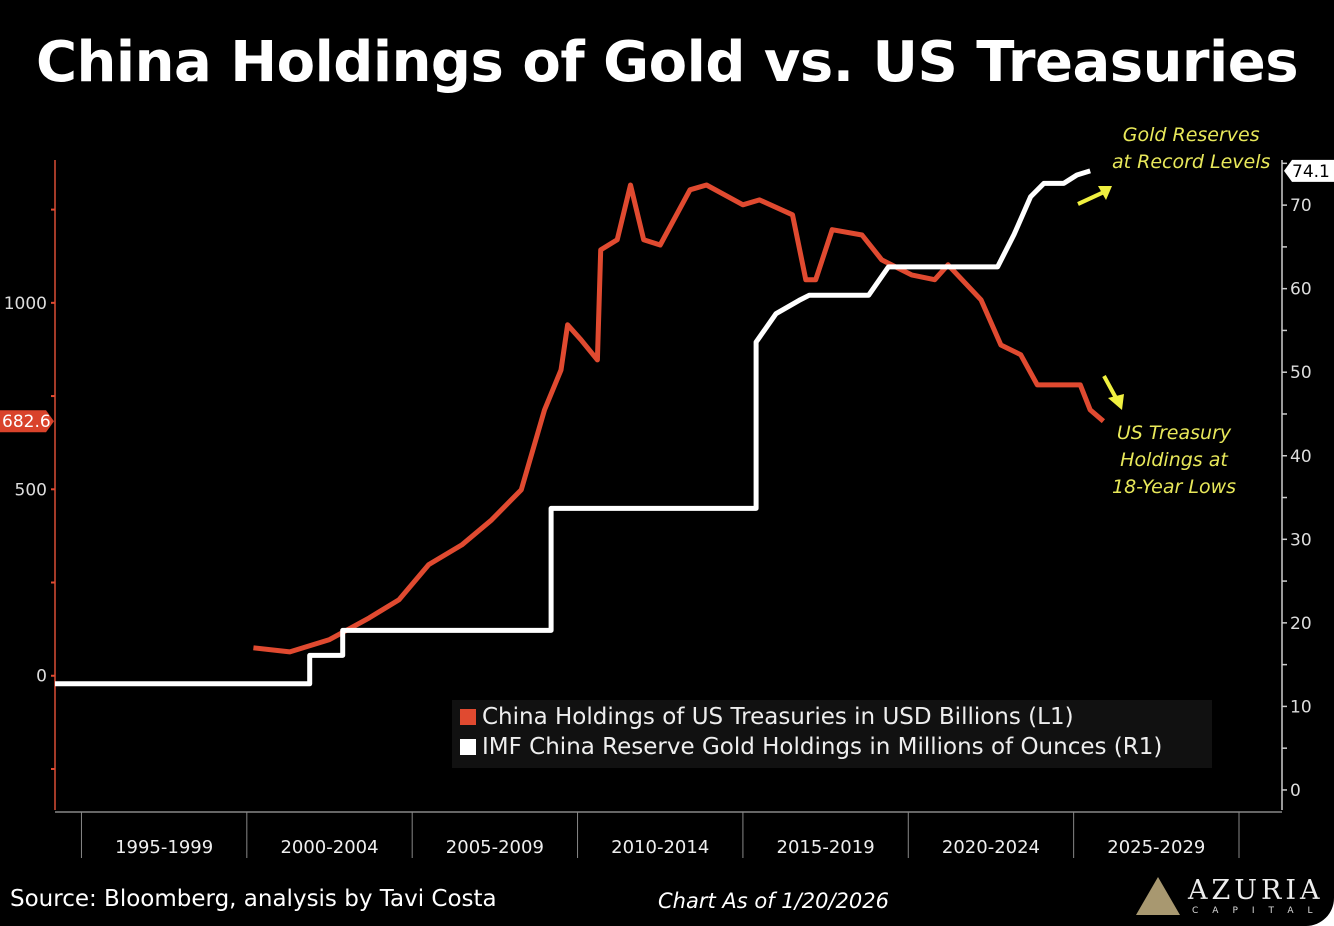 The image size is (1334, 926). I want to click on annotation-line: at Record Levels, so click(1191, 162).